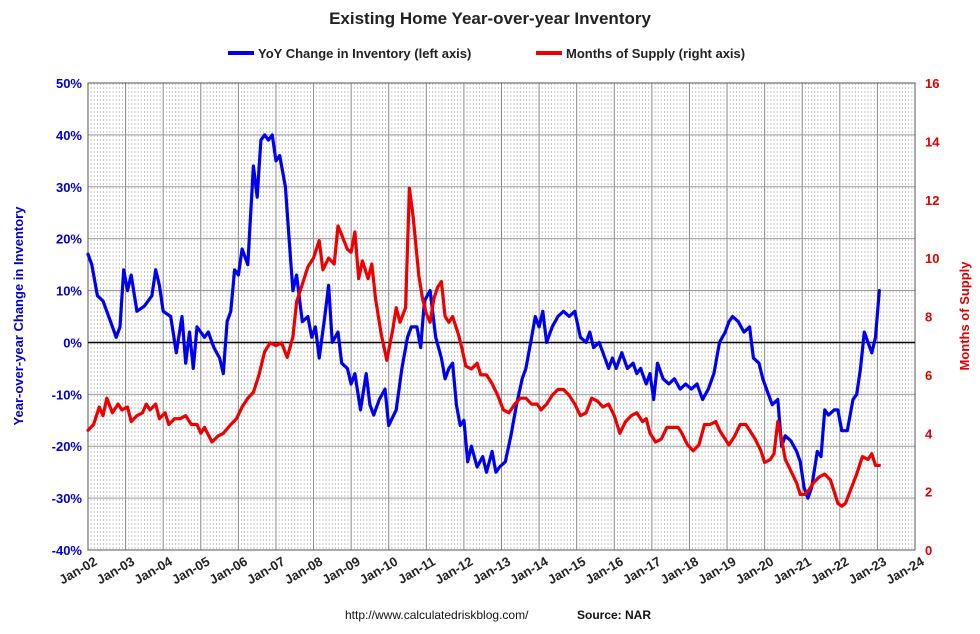 The image size is (980, 634). Describe the element at coordinates (829, 571) in the screenshot. I see `x-tick-label: Jan-22` at that location.